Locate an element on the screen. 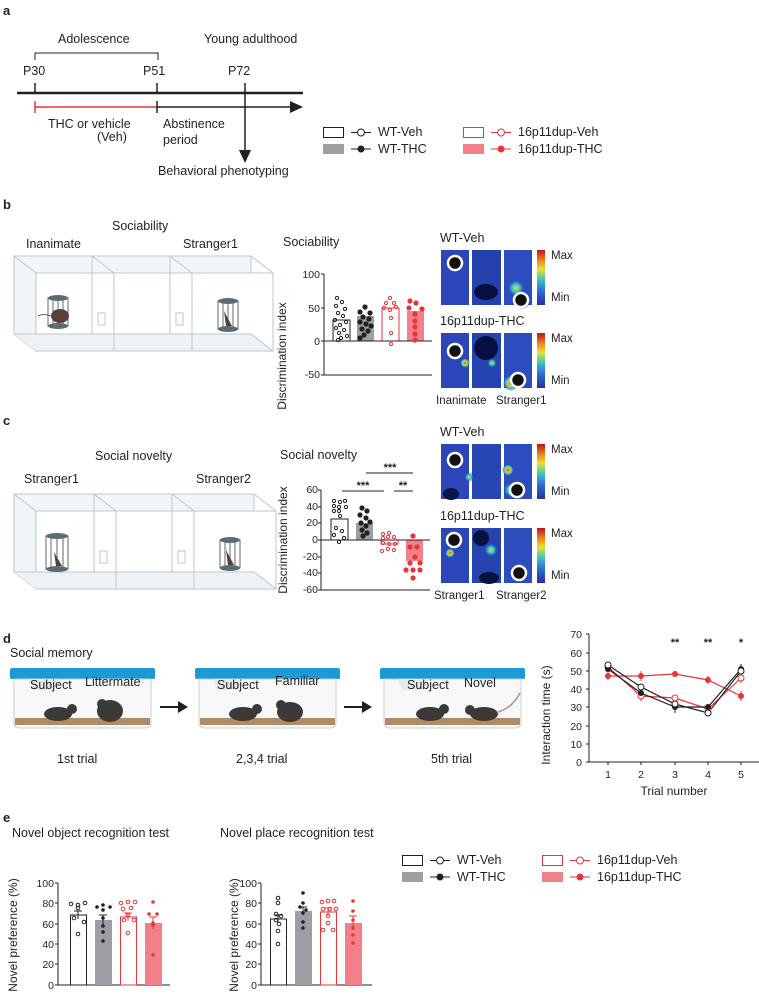 The image size is (759, 999). legend-wt-thc: WT-THC is located at coordinates (402, 149).